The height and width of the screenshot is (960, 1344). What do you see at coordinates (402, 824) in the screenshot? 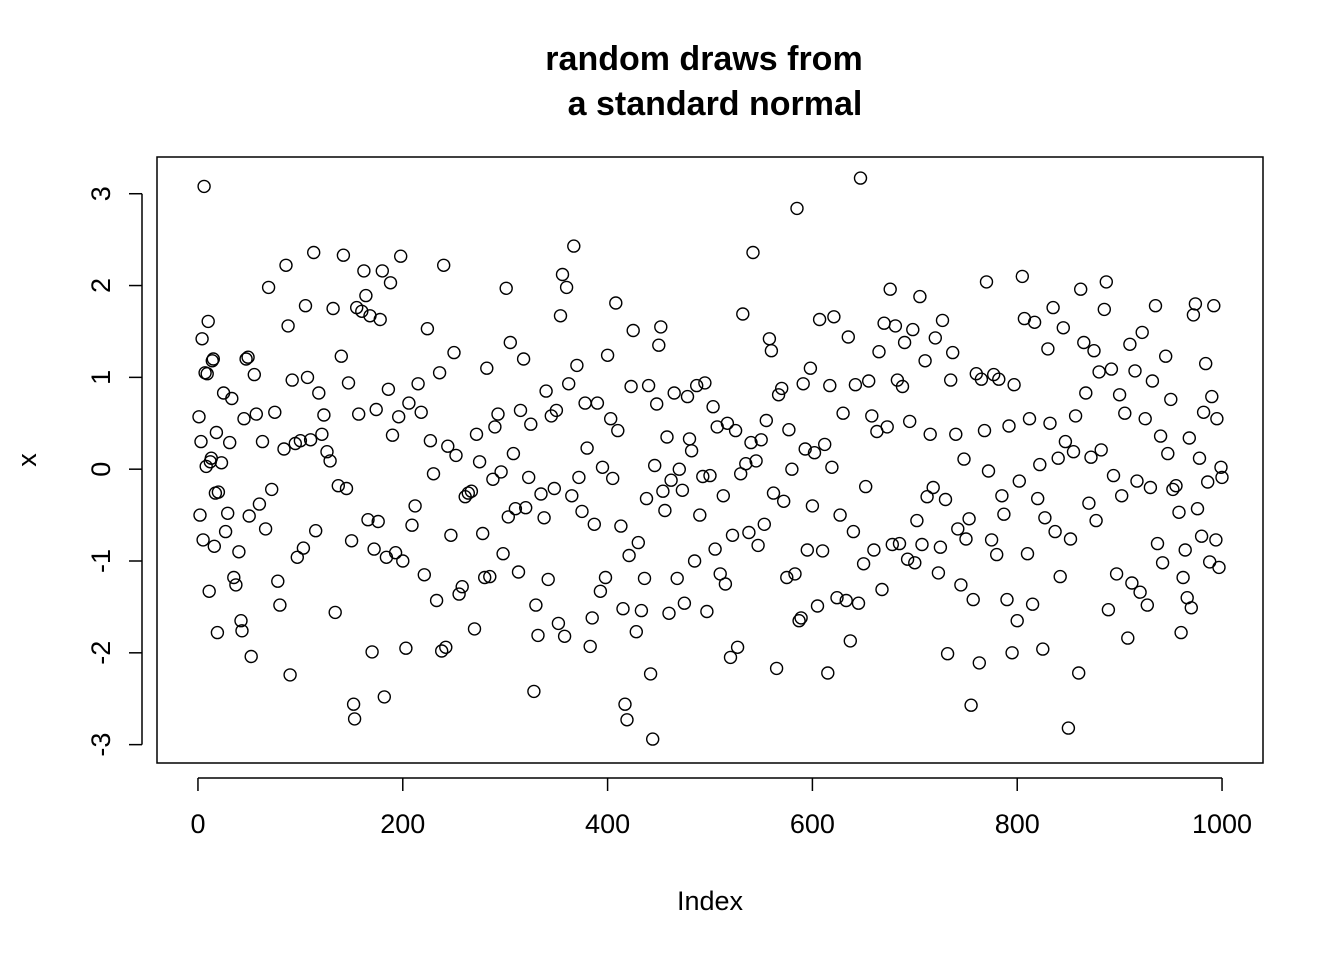
I see `x-tick-label: 200` at bounding box center [402, 824].